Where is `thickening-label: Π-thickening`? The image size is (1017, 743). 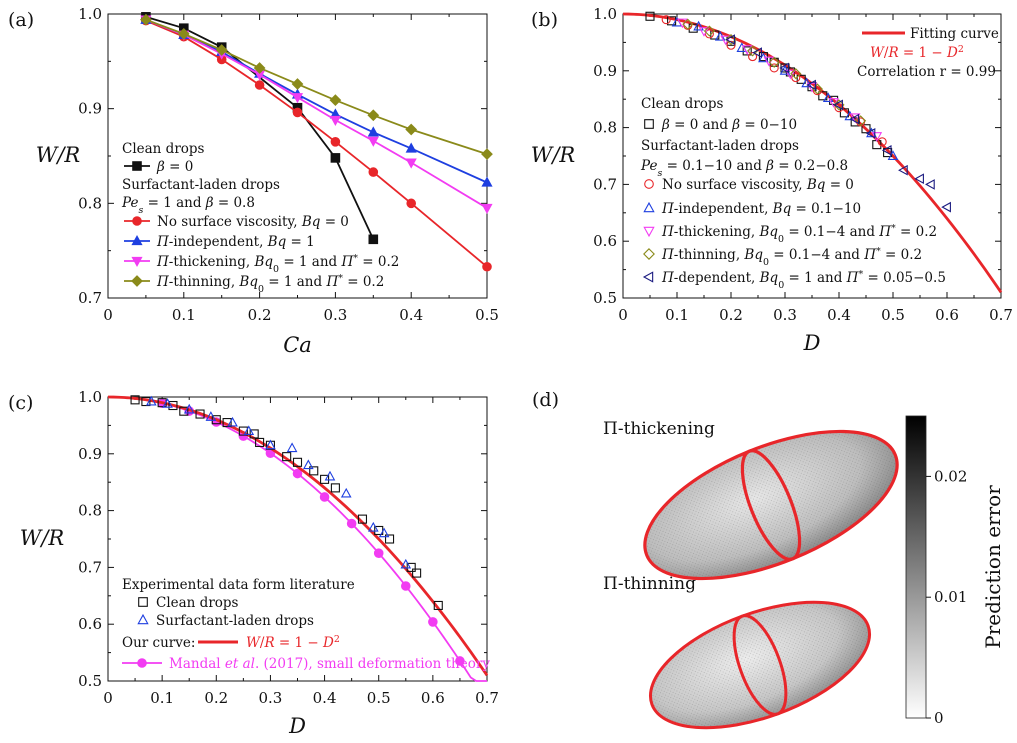
thickening-label: Π-thickening is located at coordinates (659, 429).